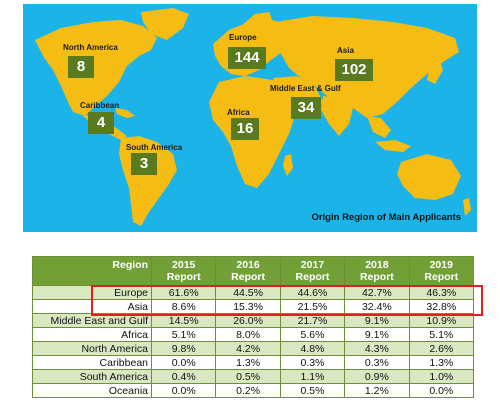 This screenshot has width=500, height=414. What do you see at coordinates (377, 292) in the screenshot?
I see `table-cell: 42.7%` at bounding box center [377, 292].